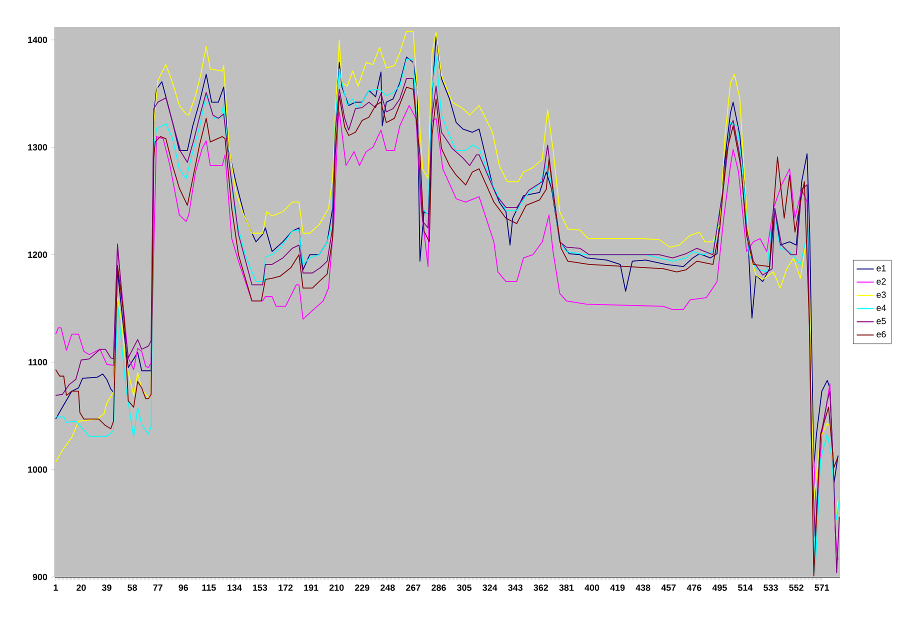 Image resolution: width=911 pixels, height=623 pixels. What do you see at coordinates (38, 147) in the screenshot?
I see `y-tick-label: 1300` at bounding box center [38, 147].